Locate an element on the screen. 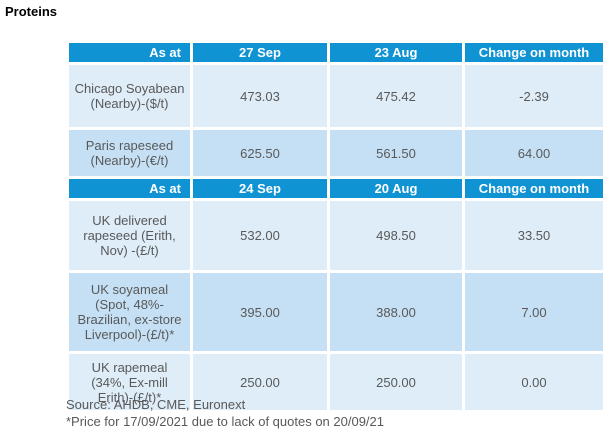  source-text: Source: AHDB, CME, Euronext is located at coordinates (156, 404).